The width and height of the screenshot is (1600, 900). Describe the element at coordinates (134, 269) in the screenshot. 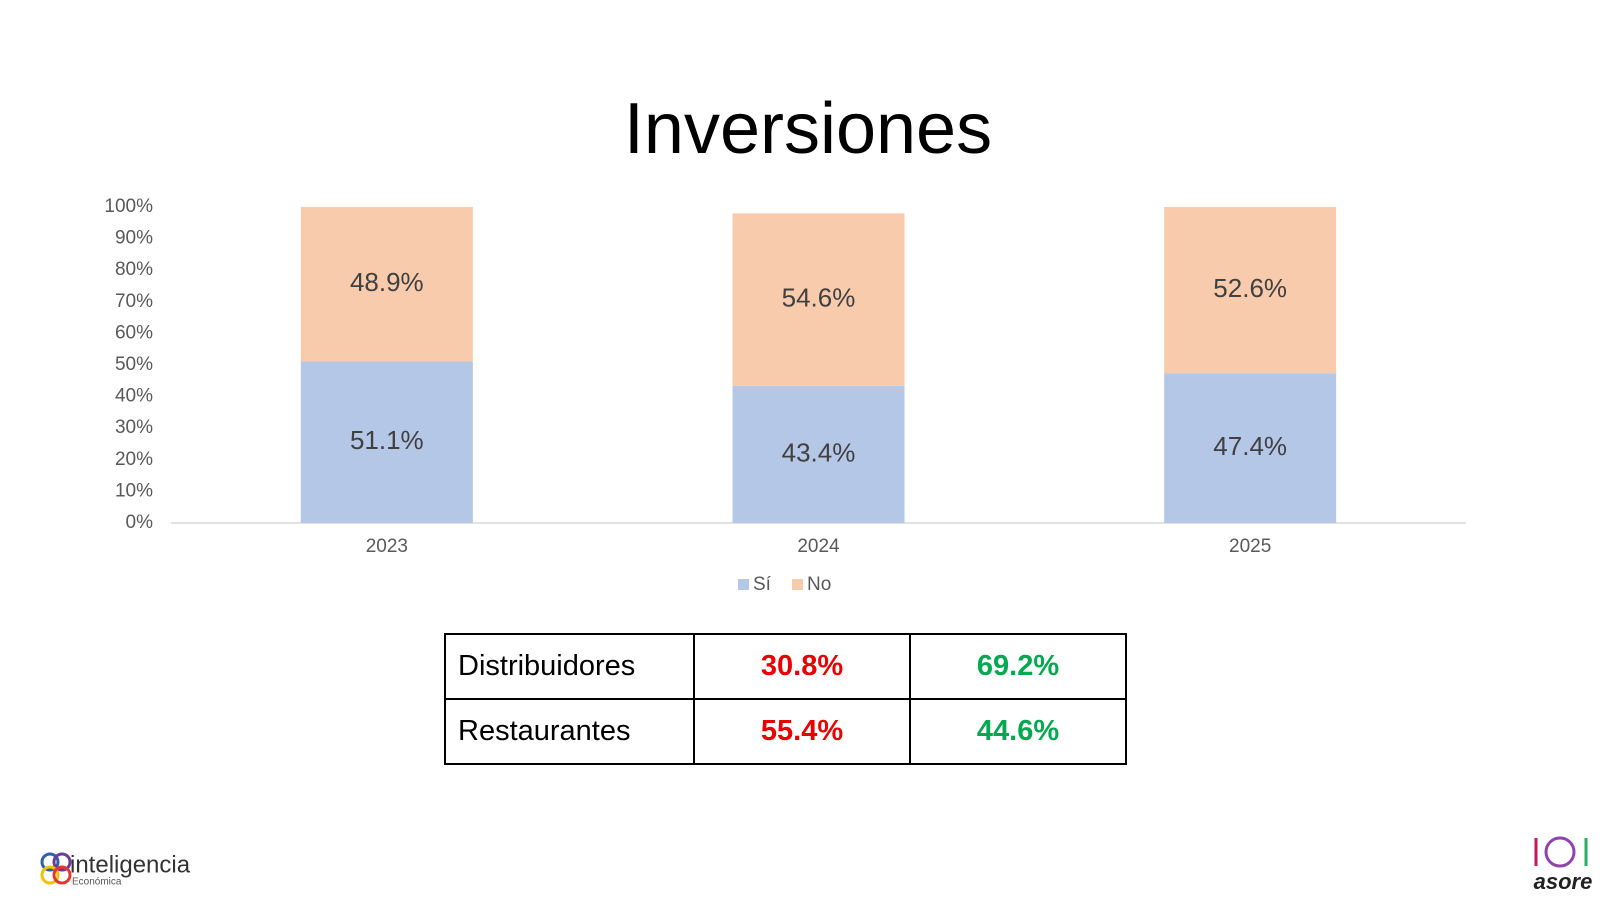

I see `y-tick-label: 80%` at that location.